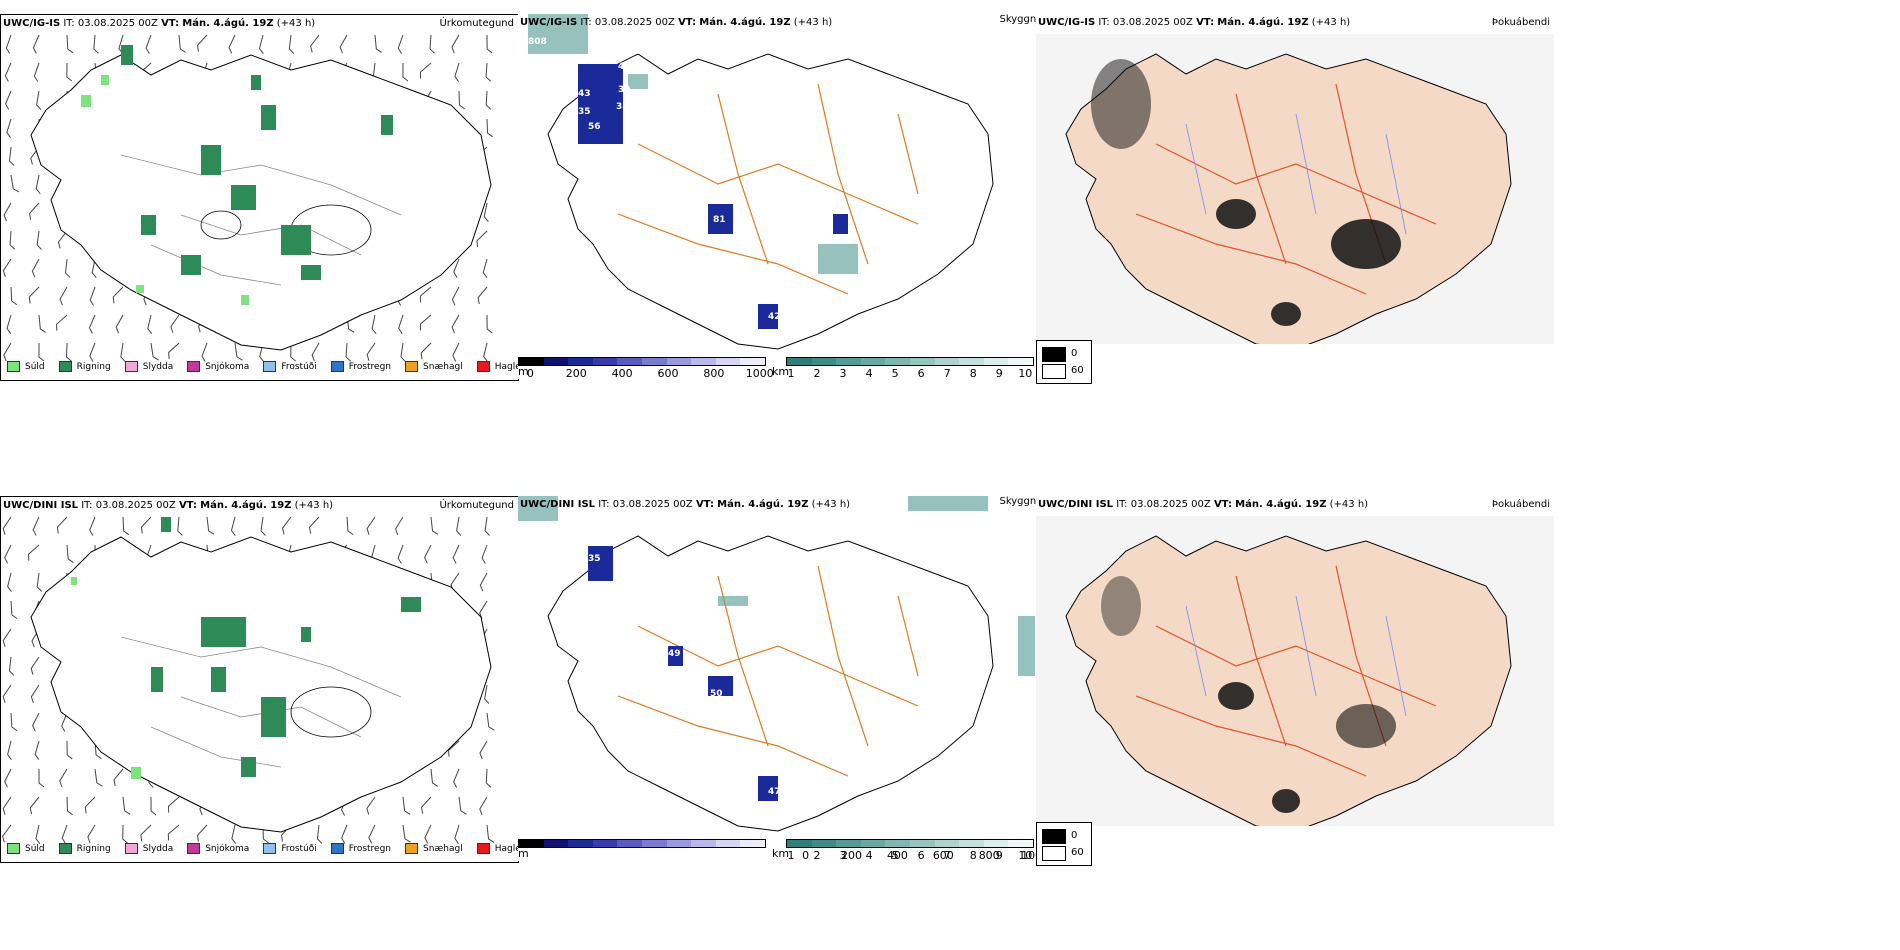  I want to click on legend-item-0: Súld, so click(26, 366).